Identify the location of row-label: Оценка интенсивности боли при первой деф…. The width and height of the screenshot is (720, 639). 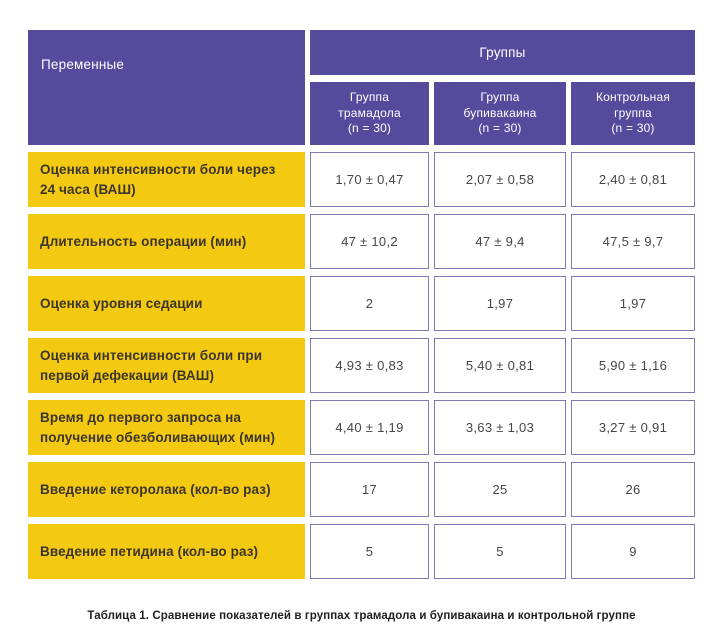
(151, 365).